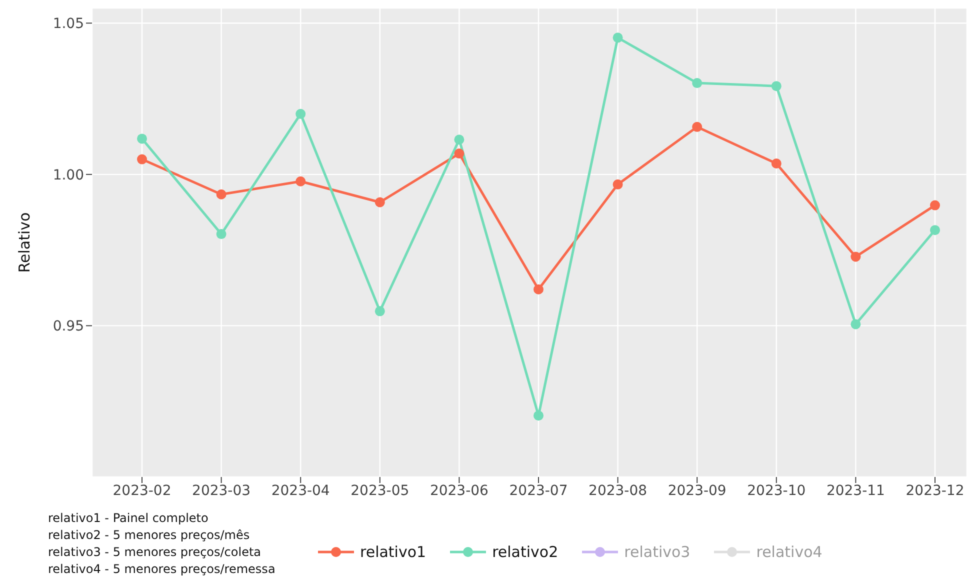 This screenshot has height=585, width=975. What do you see at coordinates (697, 490) in the screenshot?
I see `x-tick-label: 2023-09` at bounding box center [697, 490].